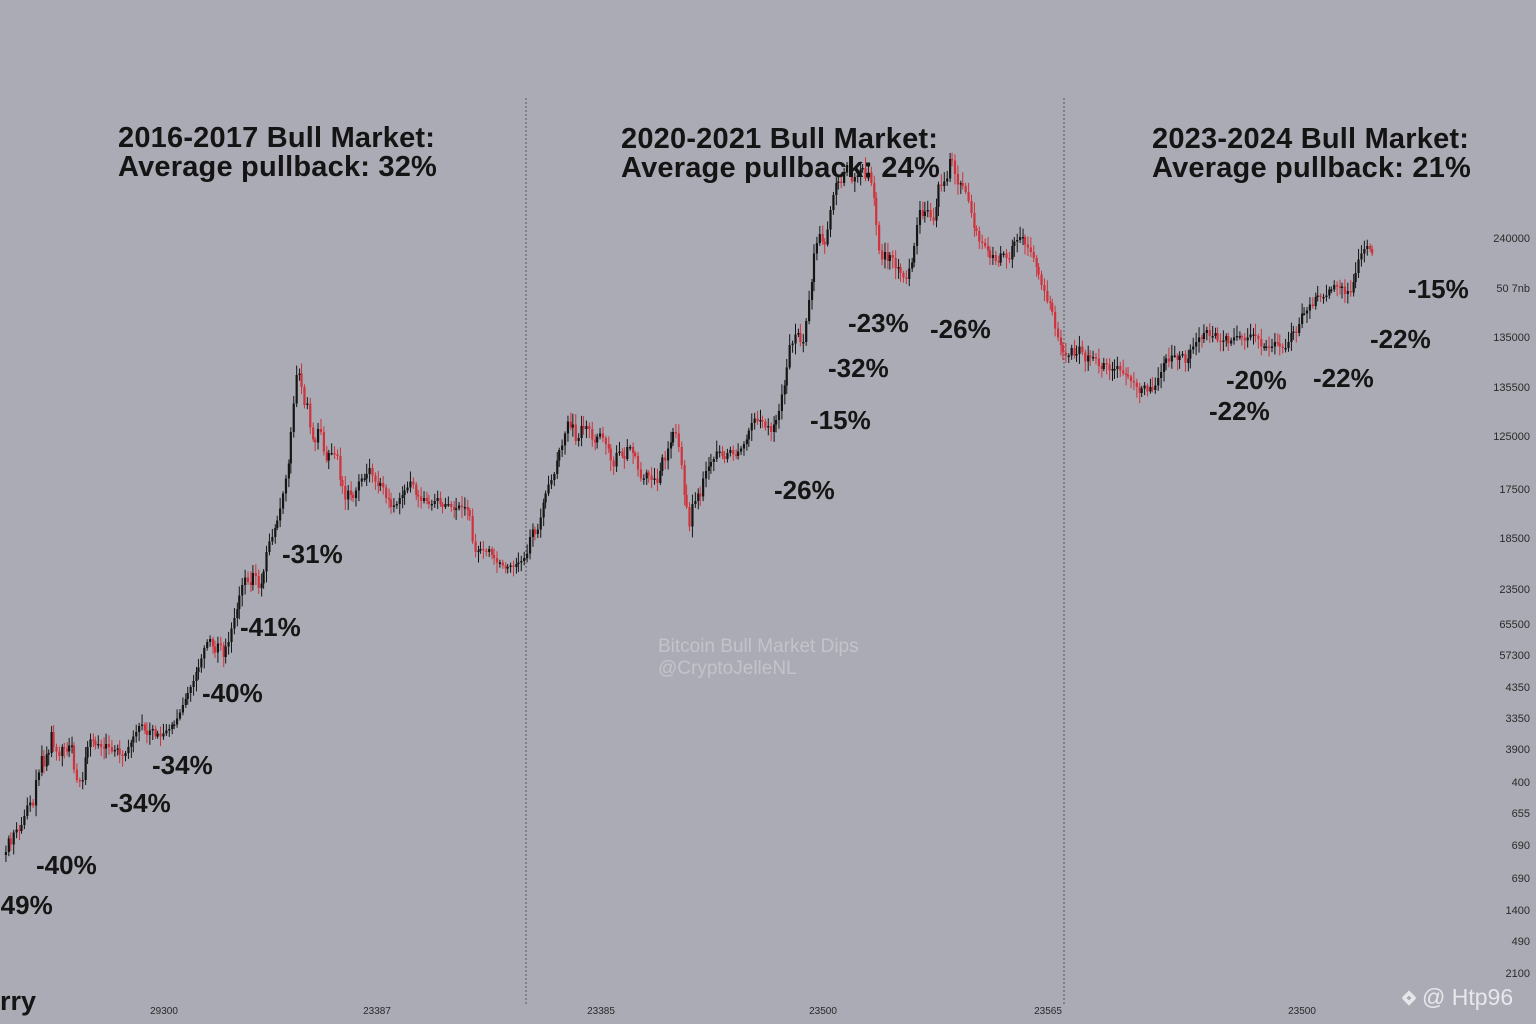  What do you see at coordinates (1514, 625) in the screenshot?
I see `y-tick-label: 65500` at bounding box center [1514, 625].